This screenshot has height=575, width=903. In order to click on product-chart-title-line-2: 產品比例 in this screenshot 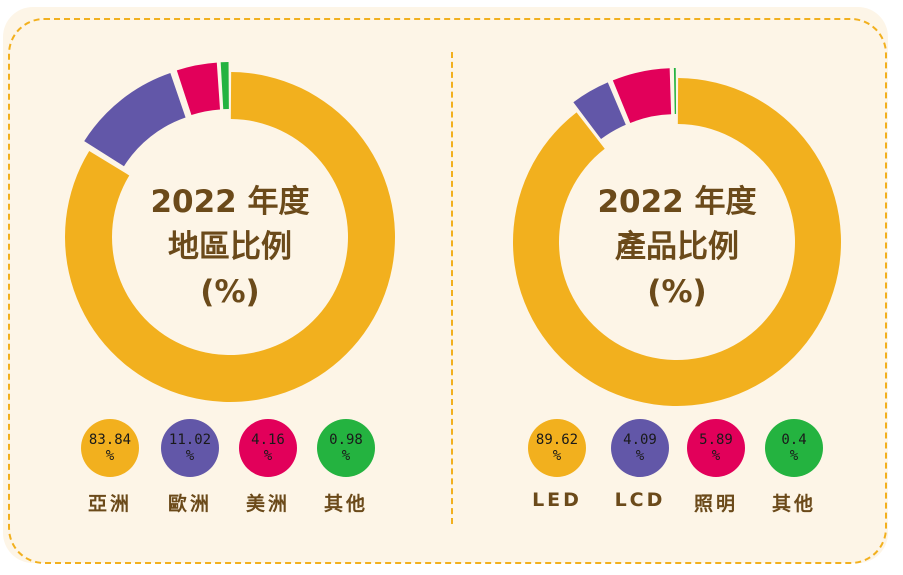, I will do `click(677, 247)`.